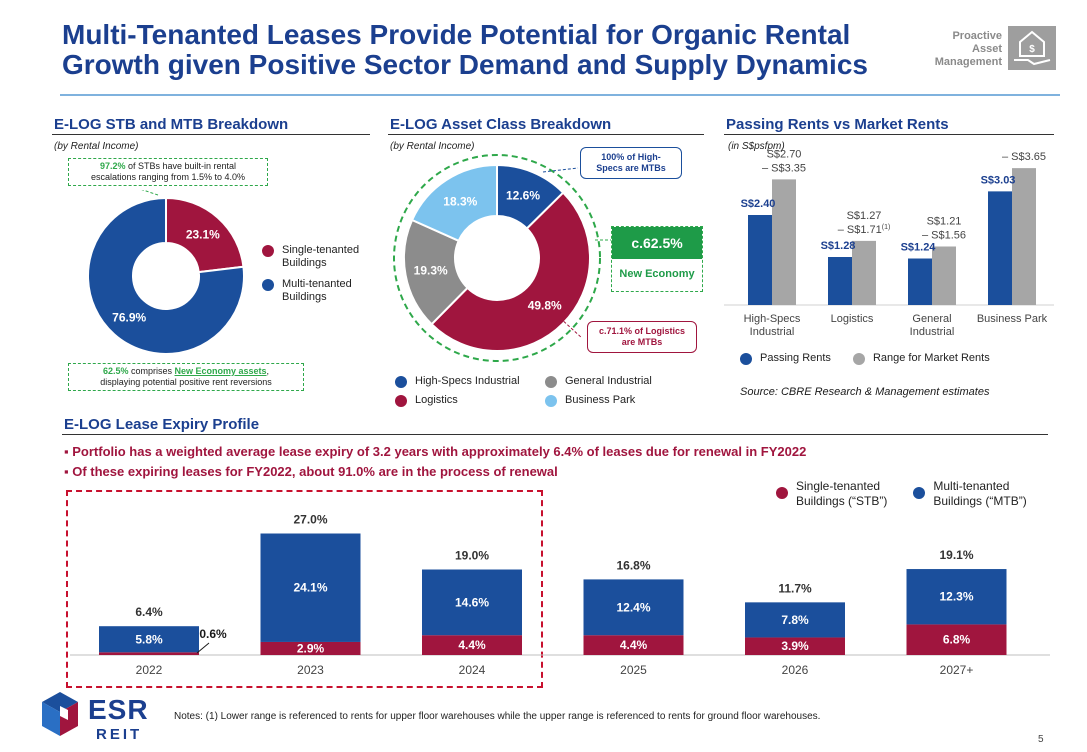 This screenshot has height=752, width=1087. Describe the element at coordinates (432, 146) in the screenshot. I see `asset-class-subtitle: (by Rental Income)` at that location.